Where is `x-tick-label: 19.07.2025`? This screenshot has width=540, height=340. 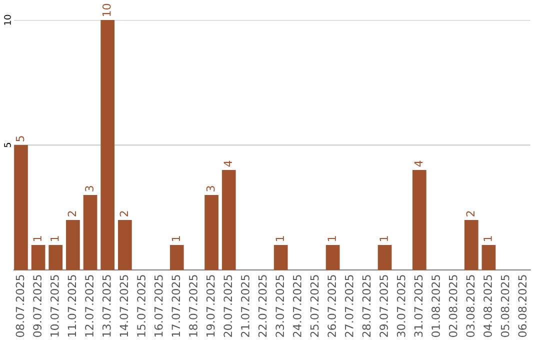 x-tick-label: 19.07.2025 is located at coordinates (210, 306).